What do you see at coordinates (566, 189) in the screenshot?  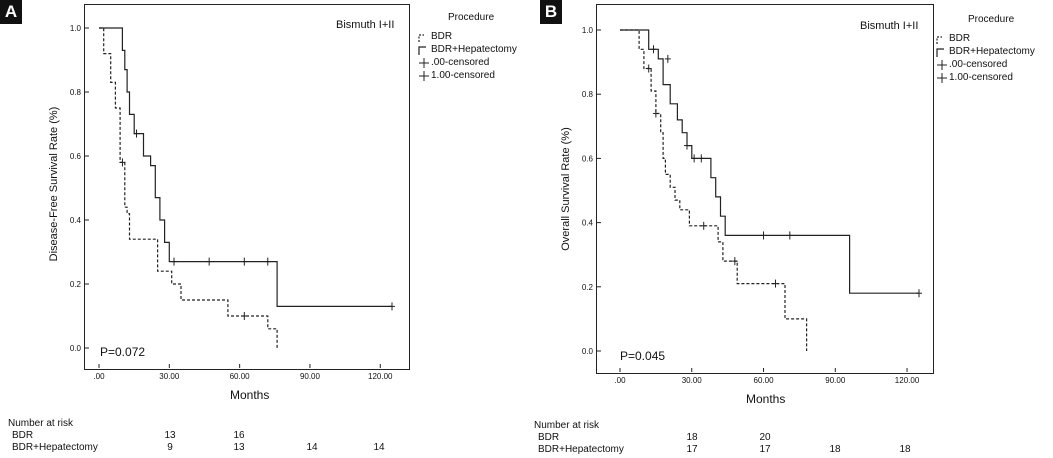 I see `y-axis-label: Overall Survival Rate (%)` at bounding box center [566, 189].